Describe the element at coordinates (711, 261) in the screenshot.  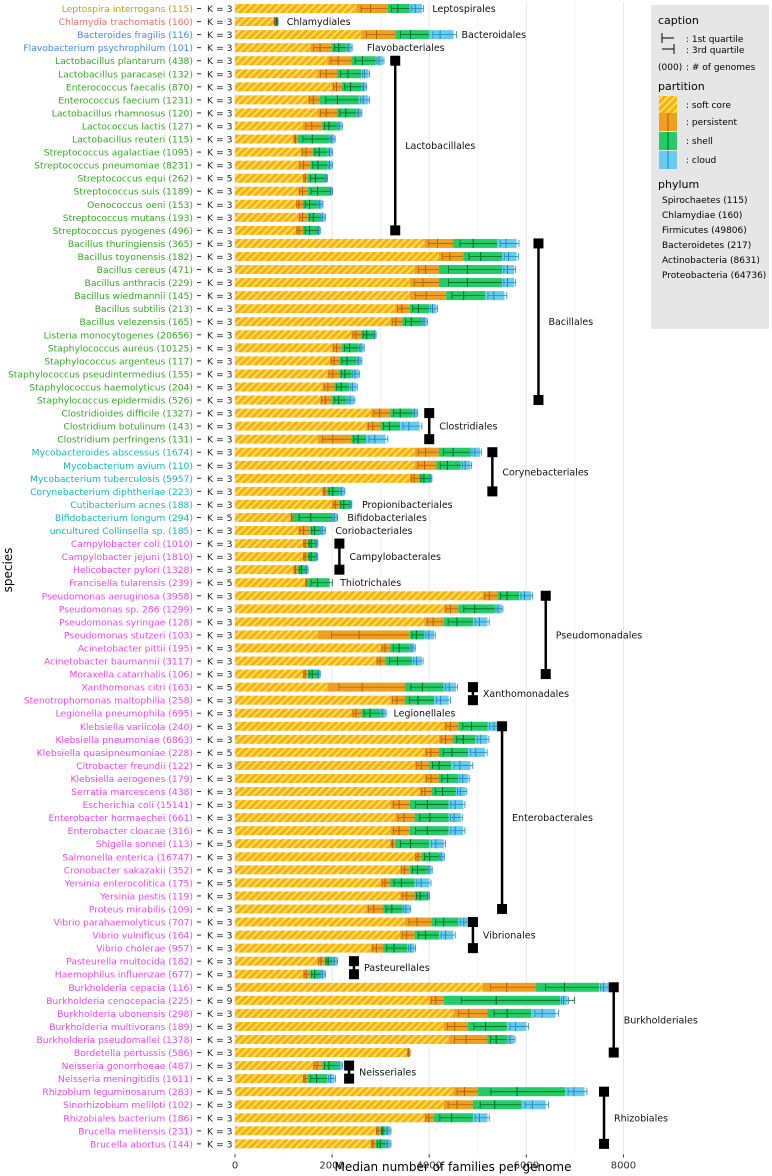
I see `legend-phylum-actinobacteria: Actinobacteria (8631)` at that location.